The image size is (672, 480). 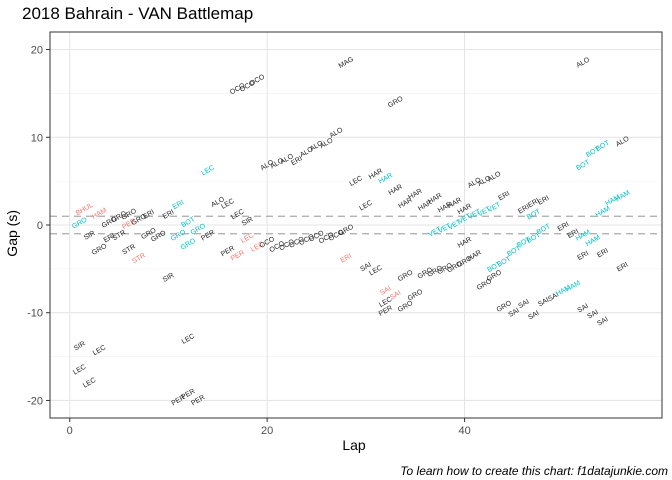 I want to click on y-tick-label: 0, so click(x=40, y=226).